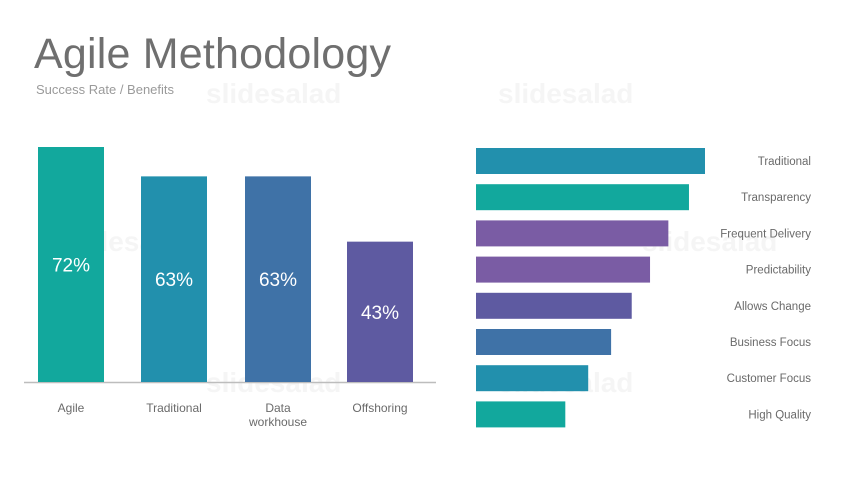 This screenshot has width=850, height=478. What do you see at coordinates (277, 422) in the screenshot?
I see `category-label-3: workhouse` at bounding box center [277, 422].